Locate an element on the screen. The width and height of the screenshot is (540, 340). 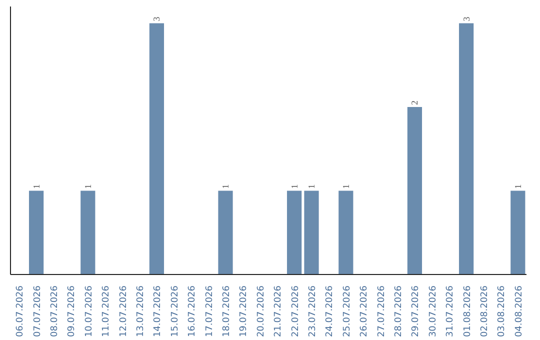
x-tick-label: 28.07.2026 is located at coordinates (399, 311).